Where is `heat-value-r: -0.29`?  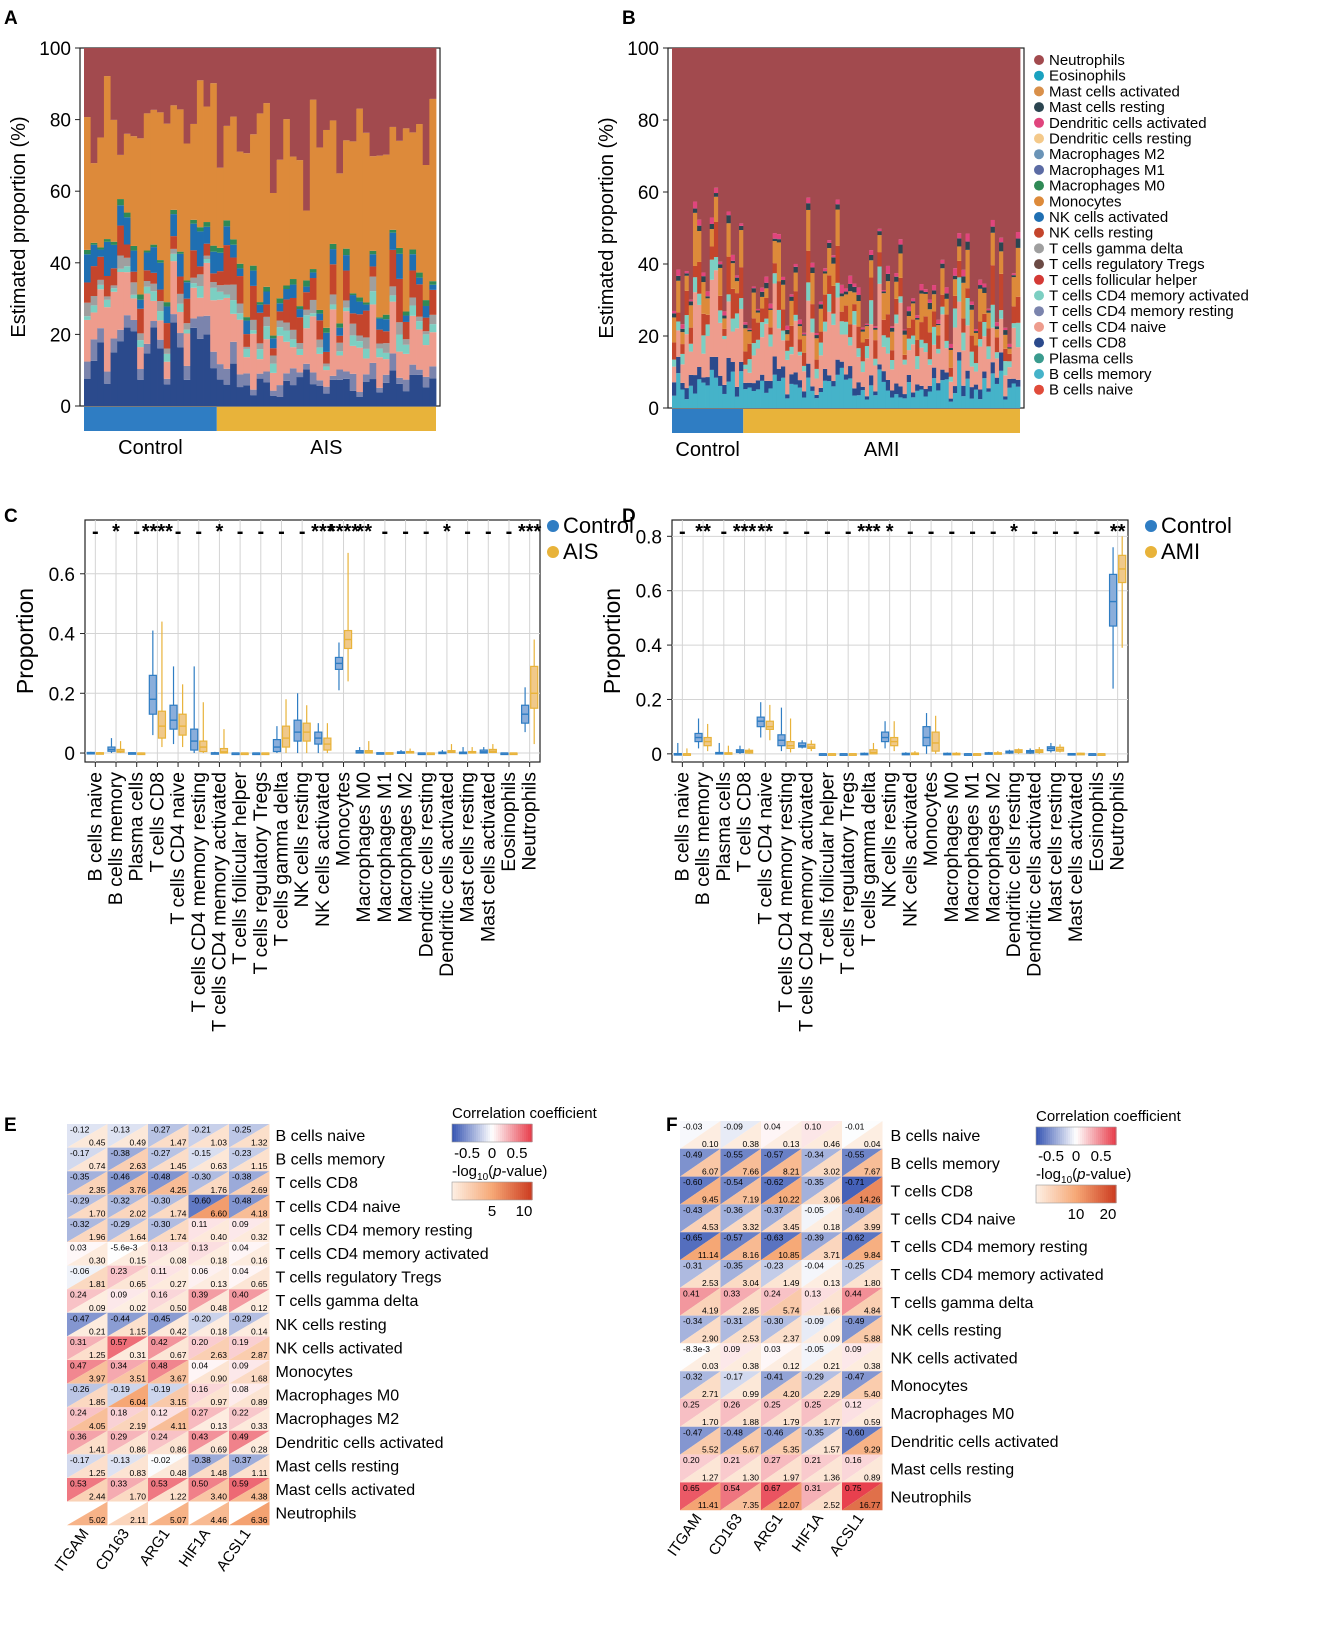
heat-value-r: -0.29 is located at coordinates (242, 1318).